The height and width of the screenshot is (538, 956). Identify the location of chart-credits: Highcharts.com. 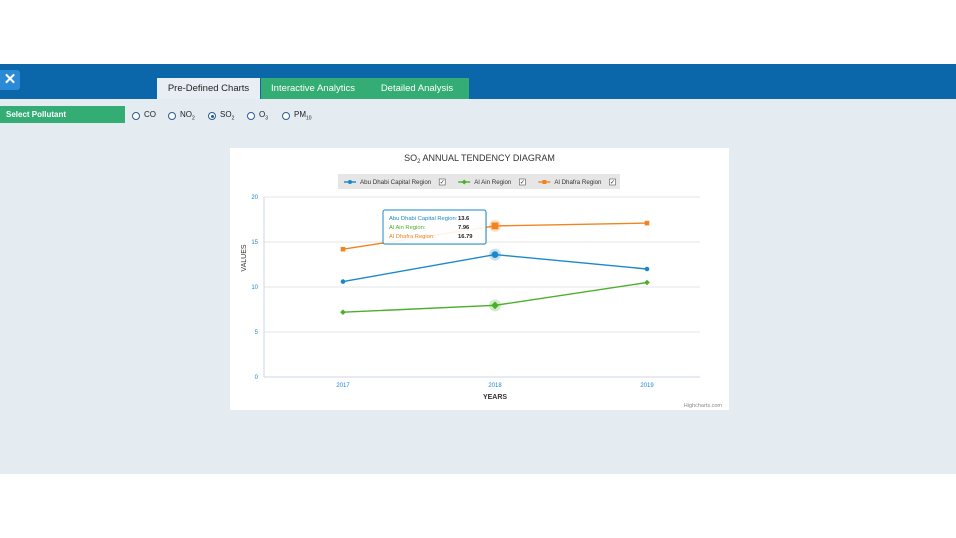
(703, 406).